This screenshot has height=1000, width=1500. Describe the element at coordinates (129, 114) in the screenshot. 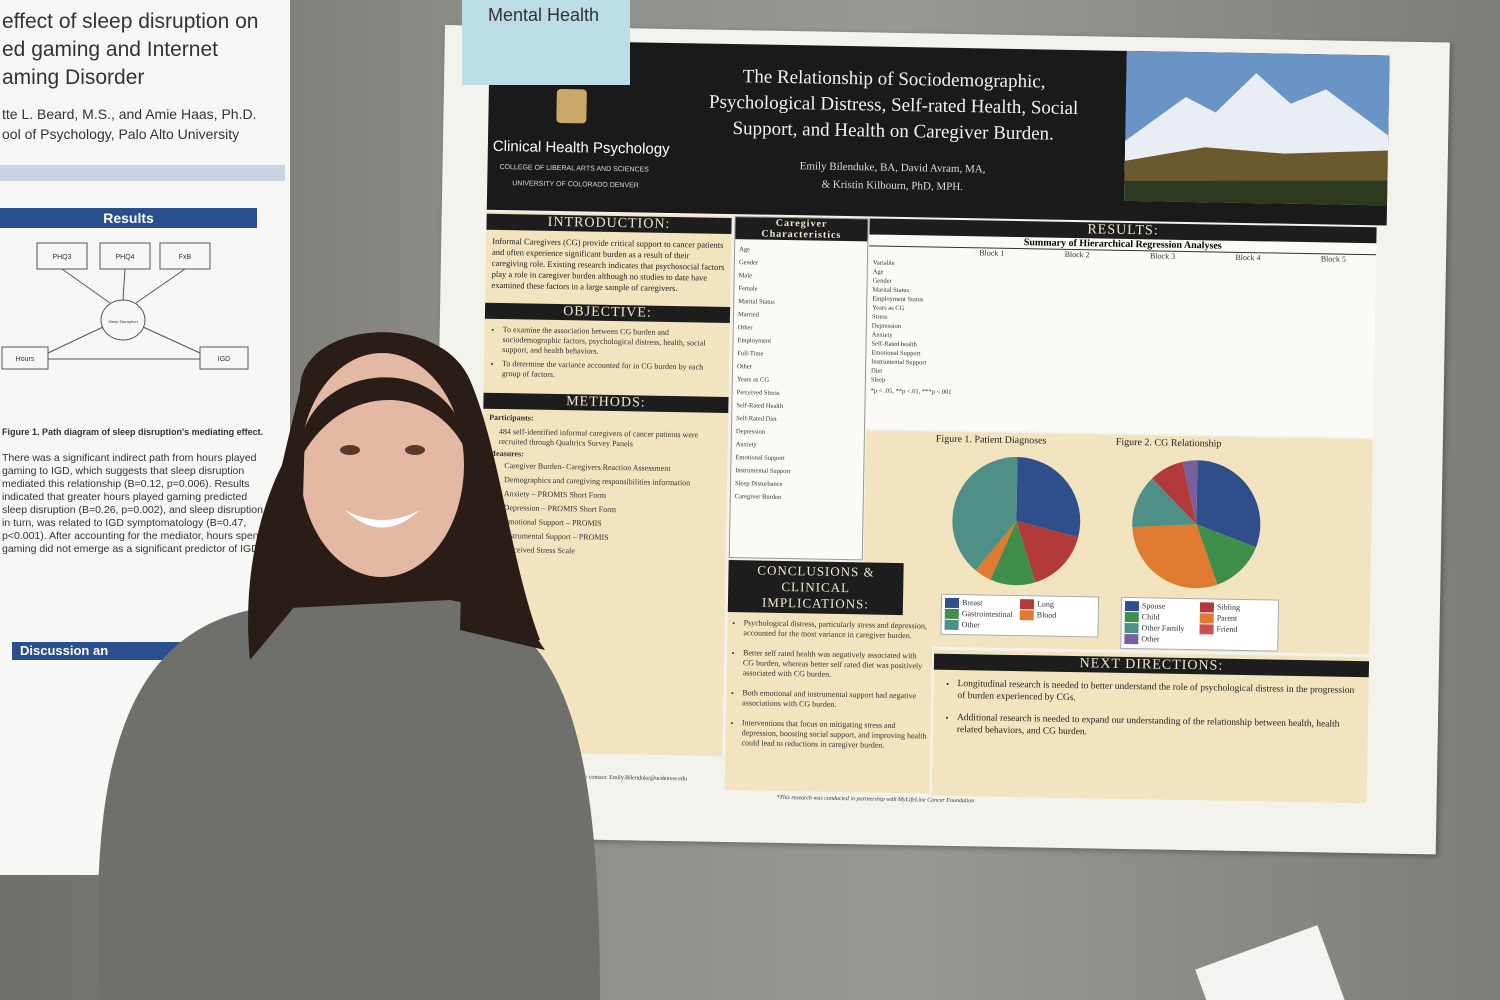

I see `author-line: tte L. Beard, M.S., and Amie Haas, Ph.D.` at that location.